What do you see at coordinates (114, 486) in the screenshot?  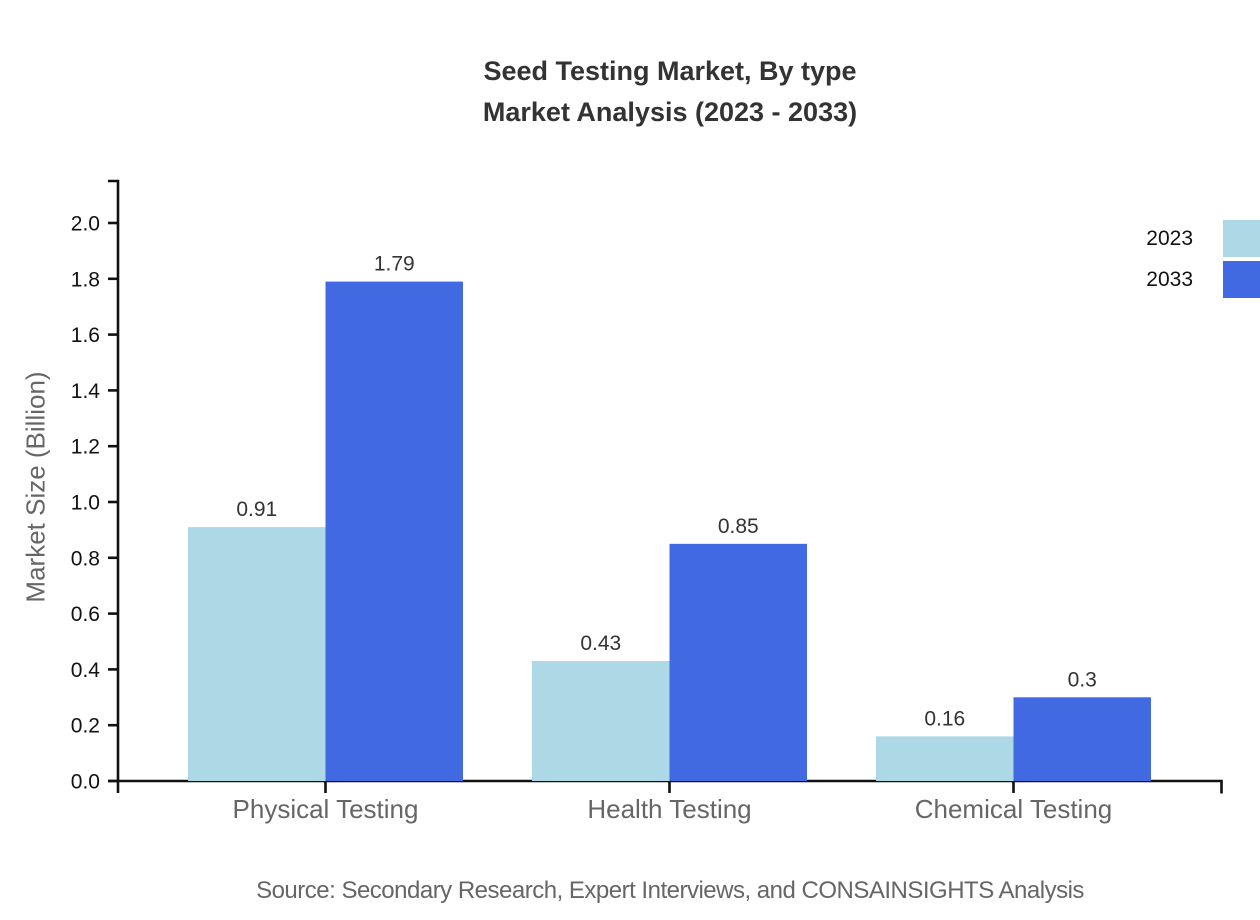 I see `y-axis` at bounding box center [114, 486].